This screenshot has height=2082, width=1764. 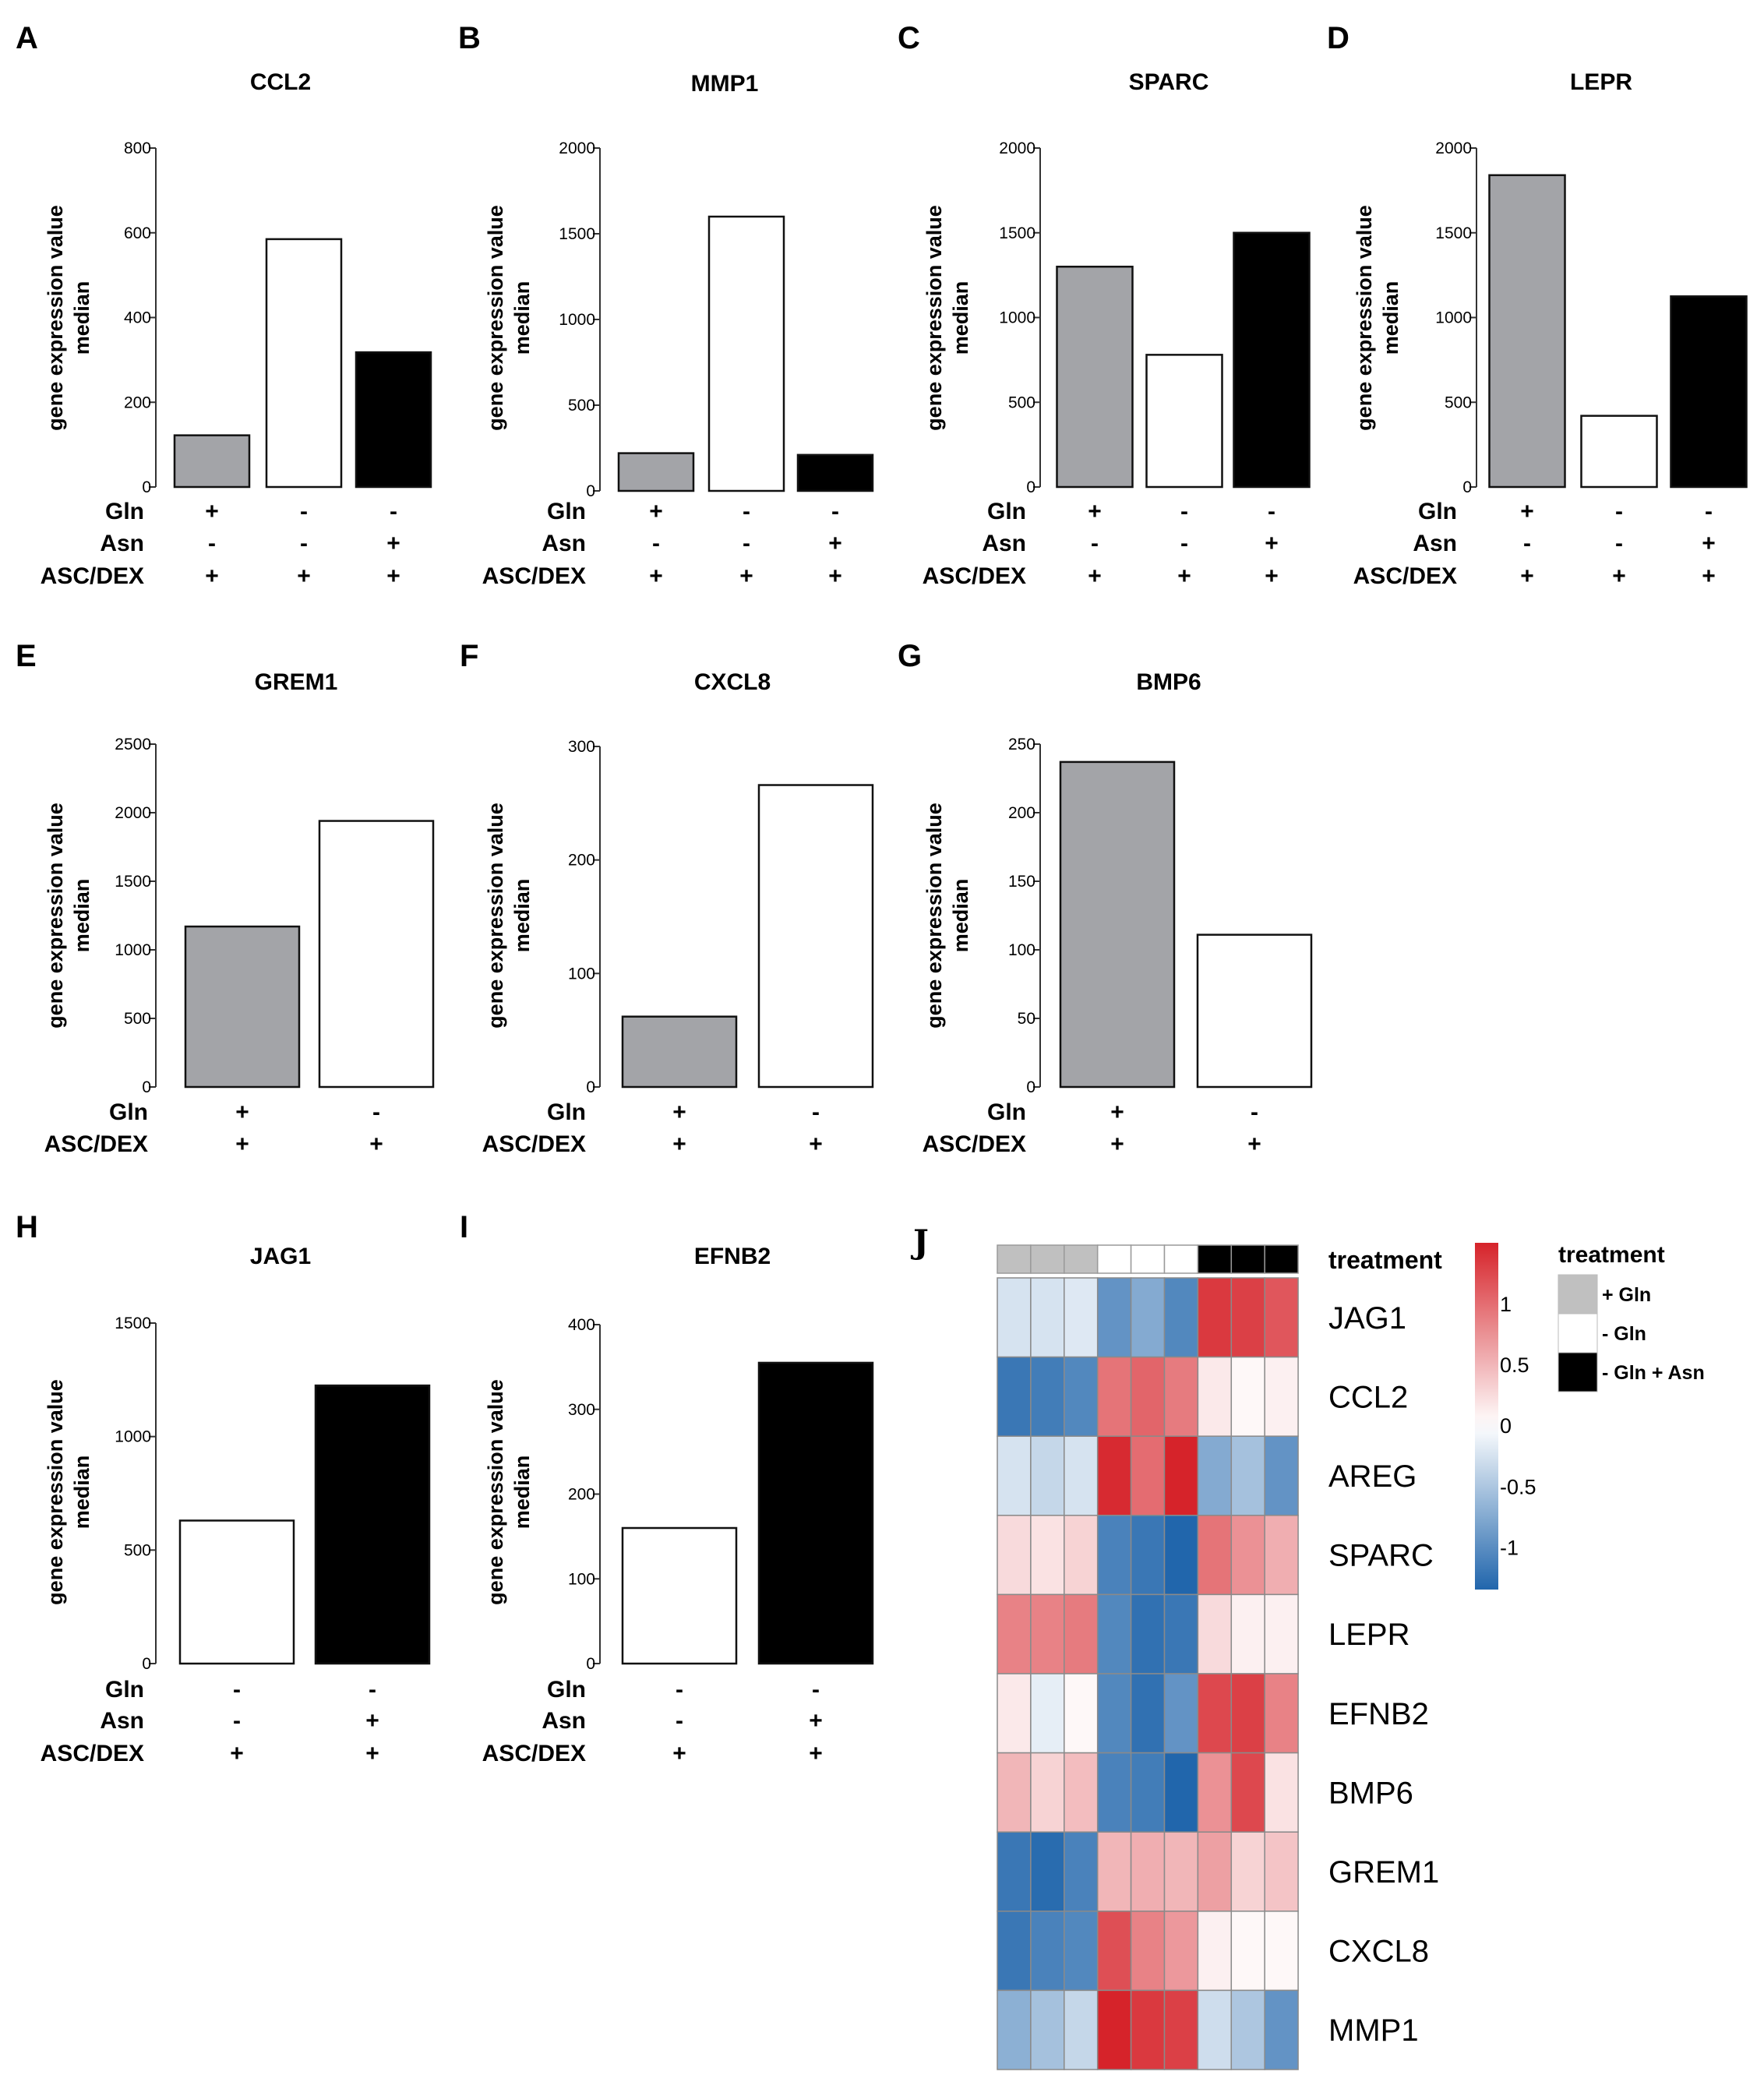 What do you see at coordinates (1378, 1714) in the screenshot?
I see `gene-label: EFNB2` at bounding box center [1378, 1714].